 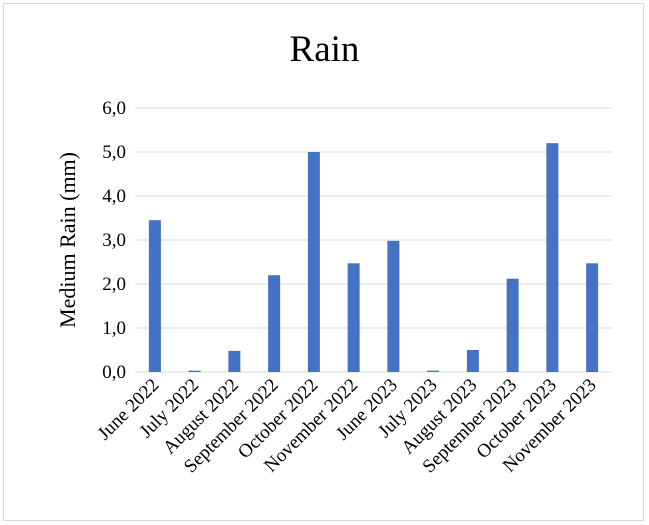 I want to click on chart-title: Rain, so click(x=324, y=49).